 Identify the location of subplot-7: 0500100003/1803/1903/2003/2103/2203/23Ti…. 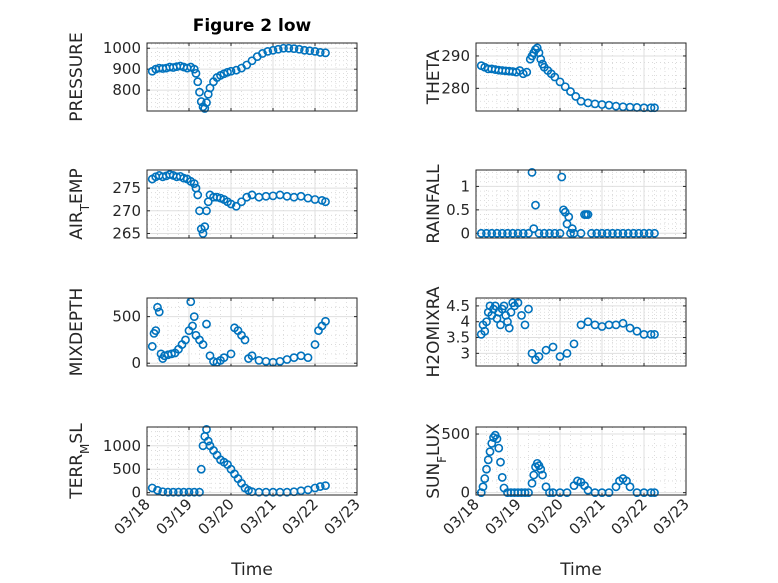
(215, 501).